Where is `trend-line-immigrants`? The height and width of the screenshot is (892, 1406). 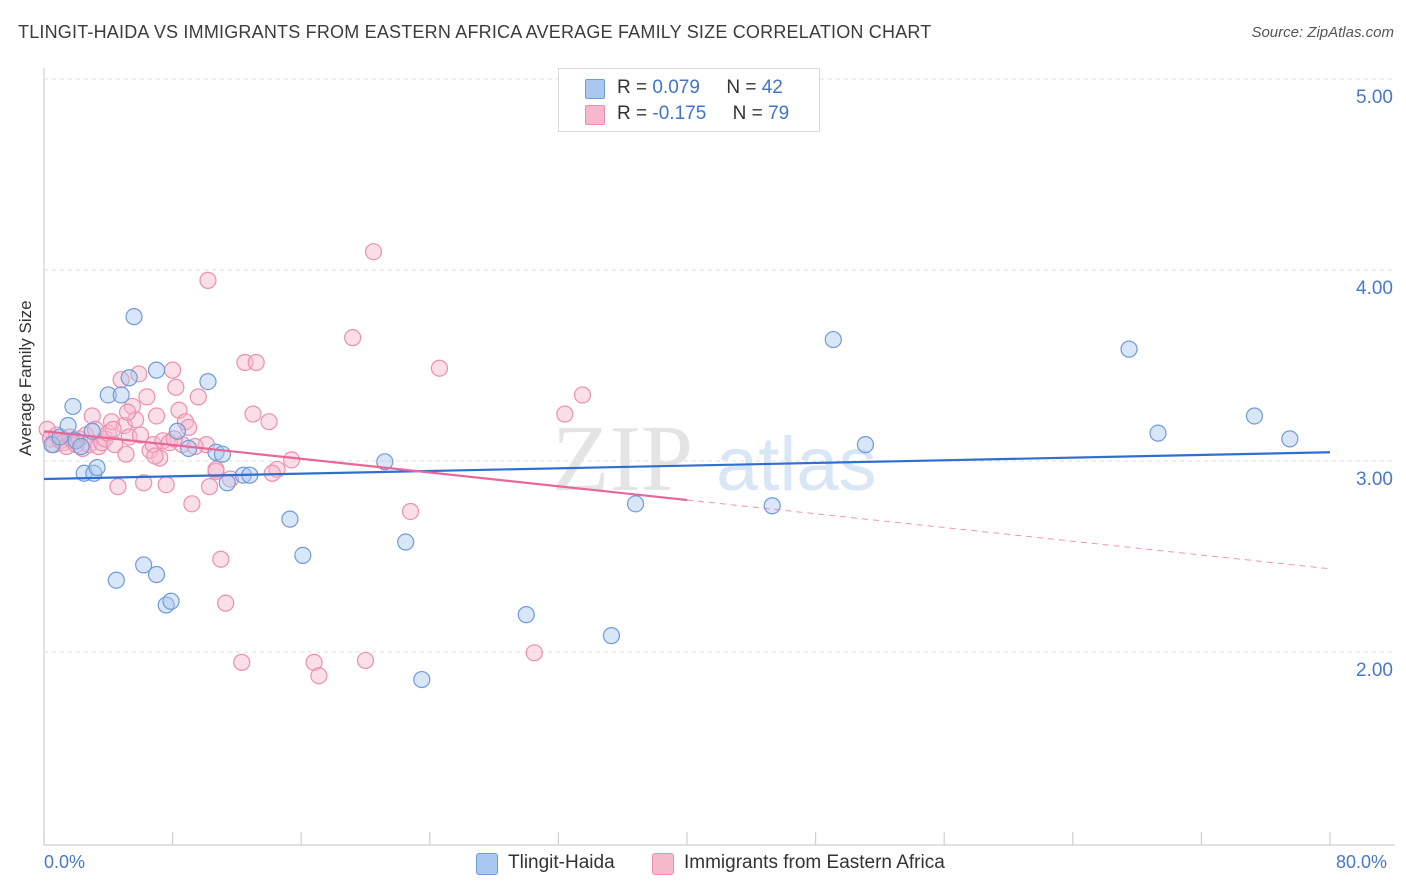
trend-line-immigrants is located at coordinates (365, 466).